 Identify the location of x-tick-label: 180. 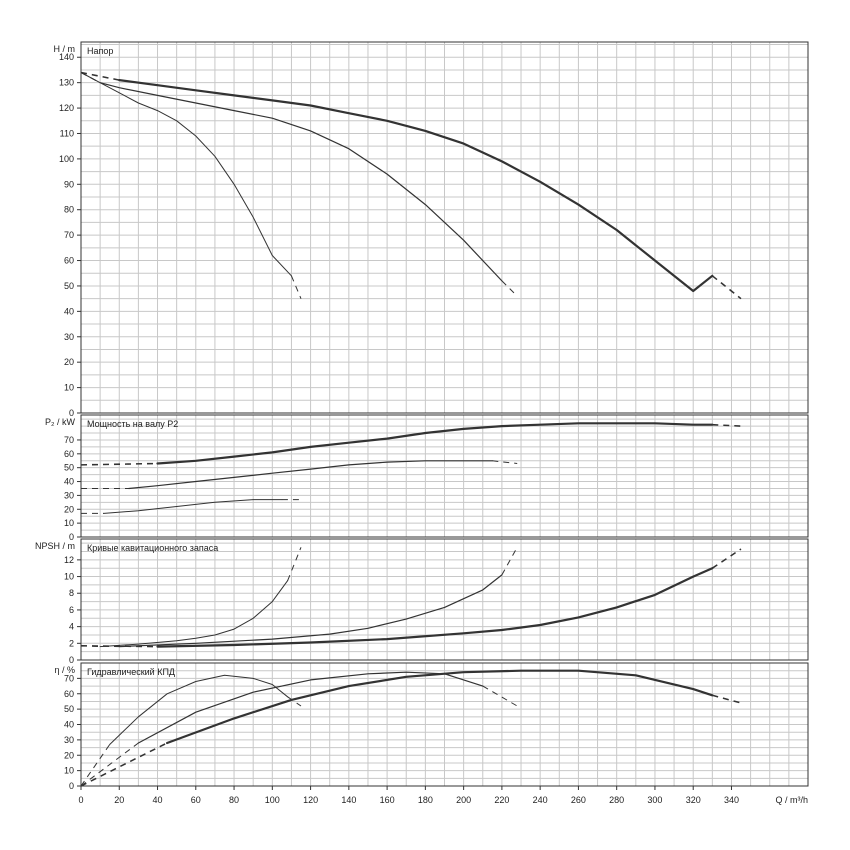
(425, 800).